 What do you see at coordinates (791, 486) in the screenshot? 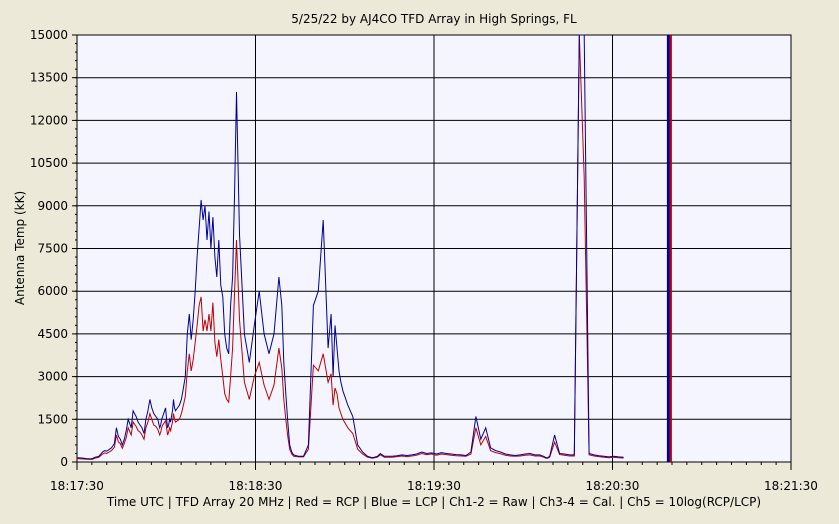
I see `x-tick-label: 18:21:30` at bounding box center [791, 486].